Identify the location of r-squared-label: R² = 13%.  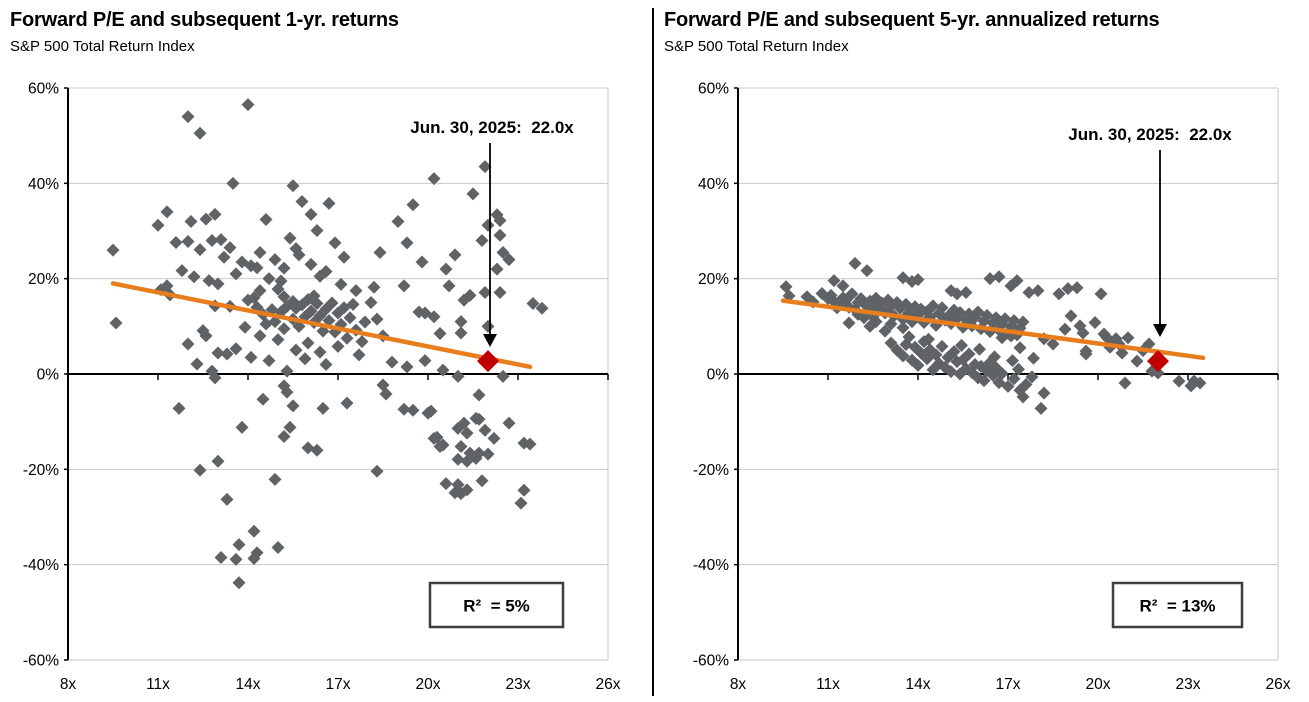
(1177, 606).